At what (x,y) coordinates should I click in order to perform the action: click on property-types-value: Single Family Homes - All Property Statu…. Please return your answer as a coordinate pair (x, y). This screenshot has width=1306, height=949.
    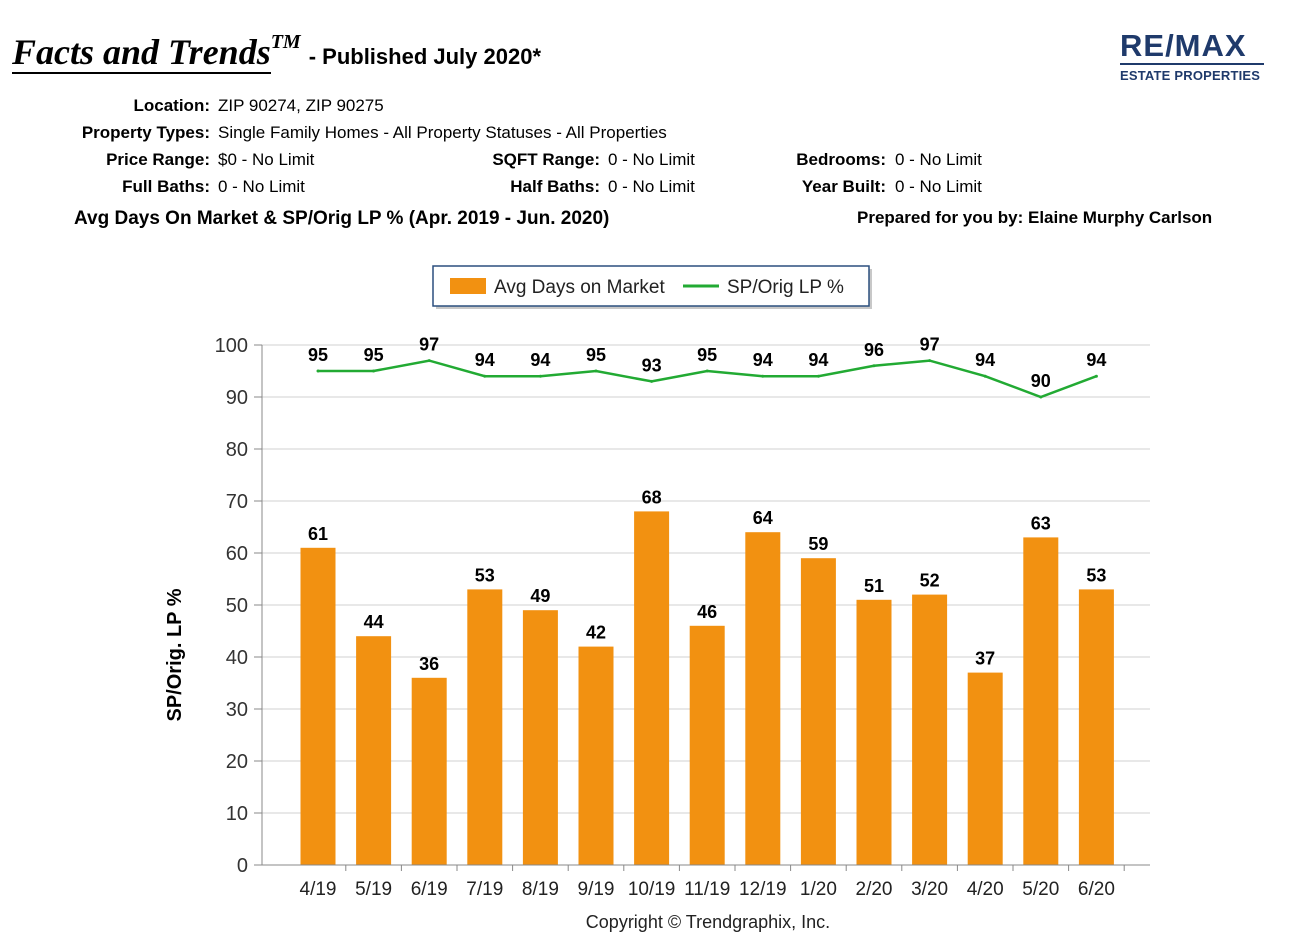
    Looking at the image, I should click on (442, 132).